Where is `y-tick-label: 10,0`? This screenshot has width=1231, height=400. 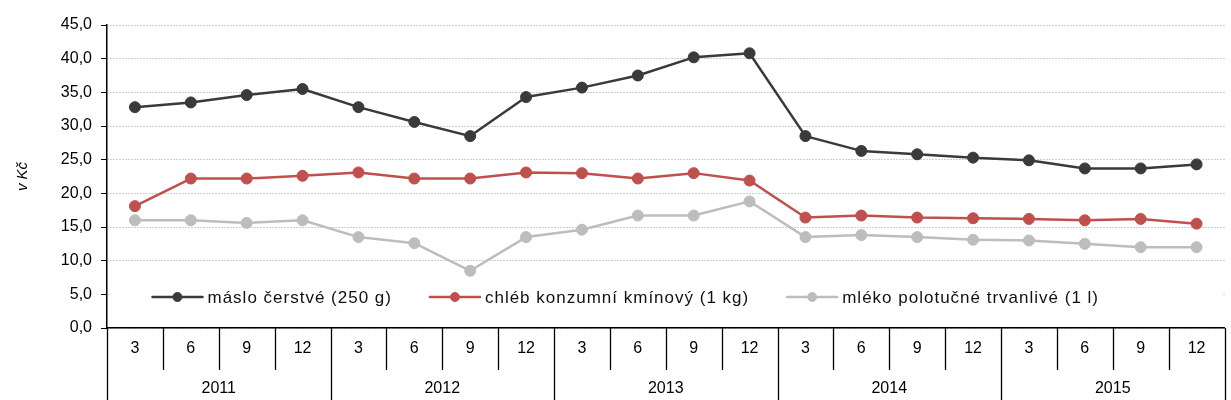 y-tick-label: 10,0 is located at coordinates (76, 260).